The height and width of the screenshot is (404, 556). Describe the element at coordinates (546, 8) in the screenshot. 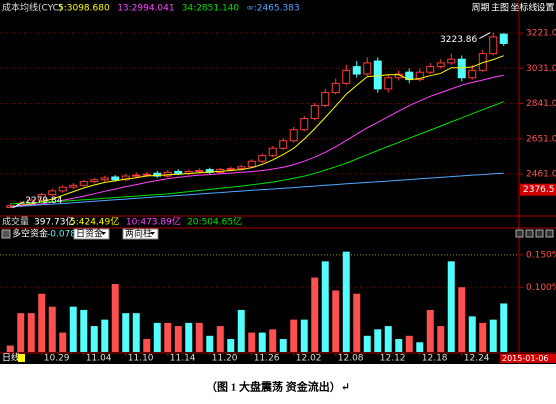

I see `toolbar-button: 设置` at that location.